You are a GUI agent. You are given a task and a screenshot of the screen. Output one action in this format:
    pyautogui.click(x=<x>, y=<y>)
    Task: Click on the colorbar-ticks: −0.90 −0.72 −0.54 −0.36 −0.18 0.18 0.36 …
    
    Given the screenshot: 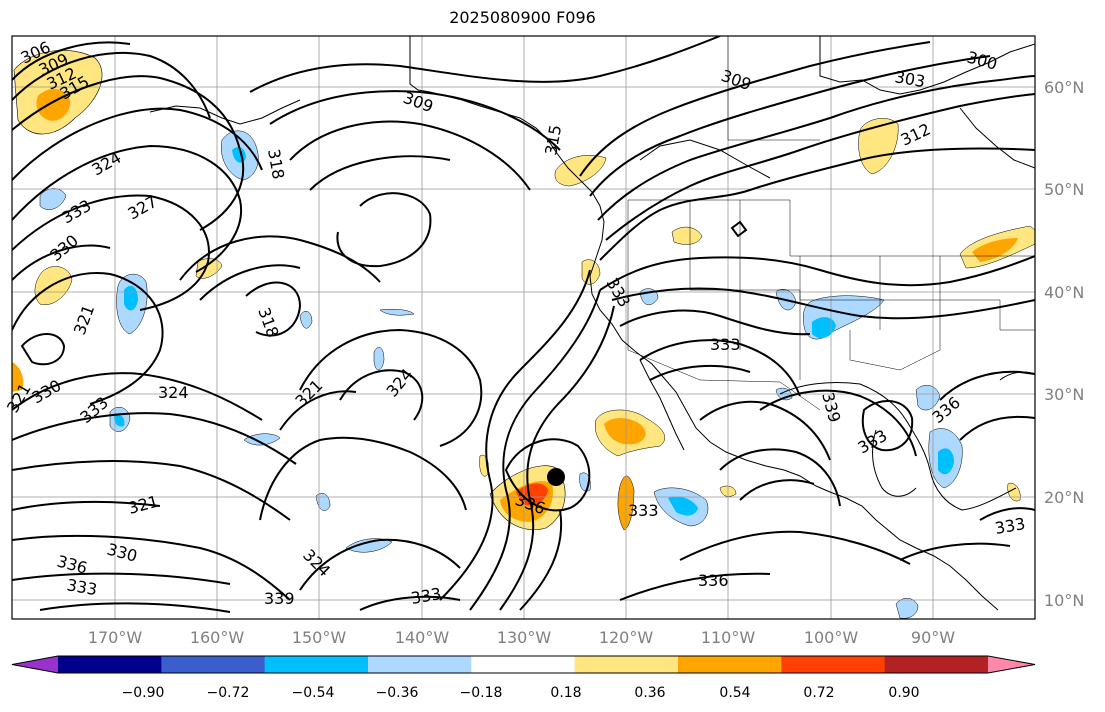 What is the action you would take?
    pyautogui.click(x=521, y=693)
    